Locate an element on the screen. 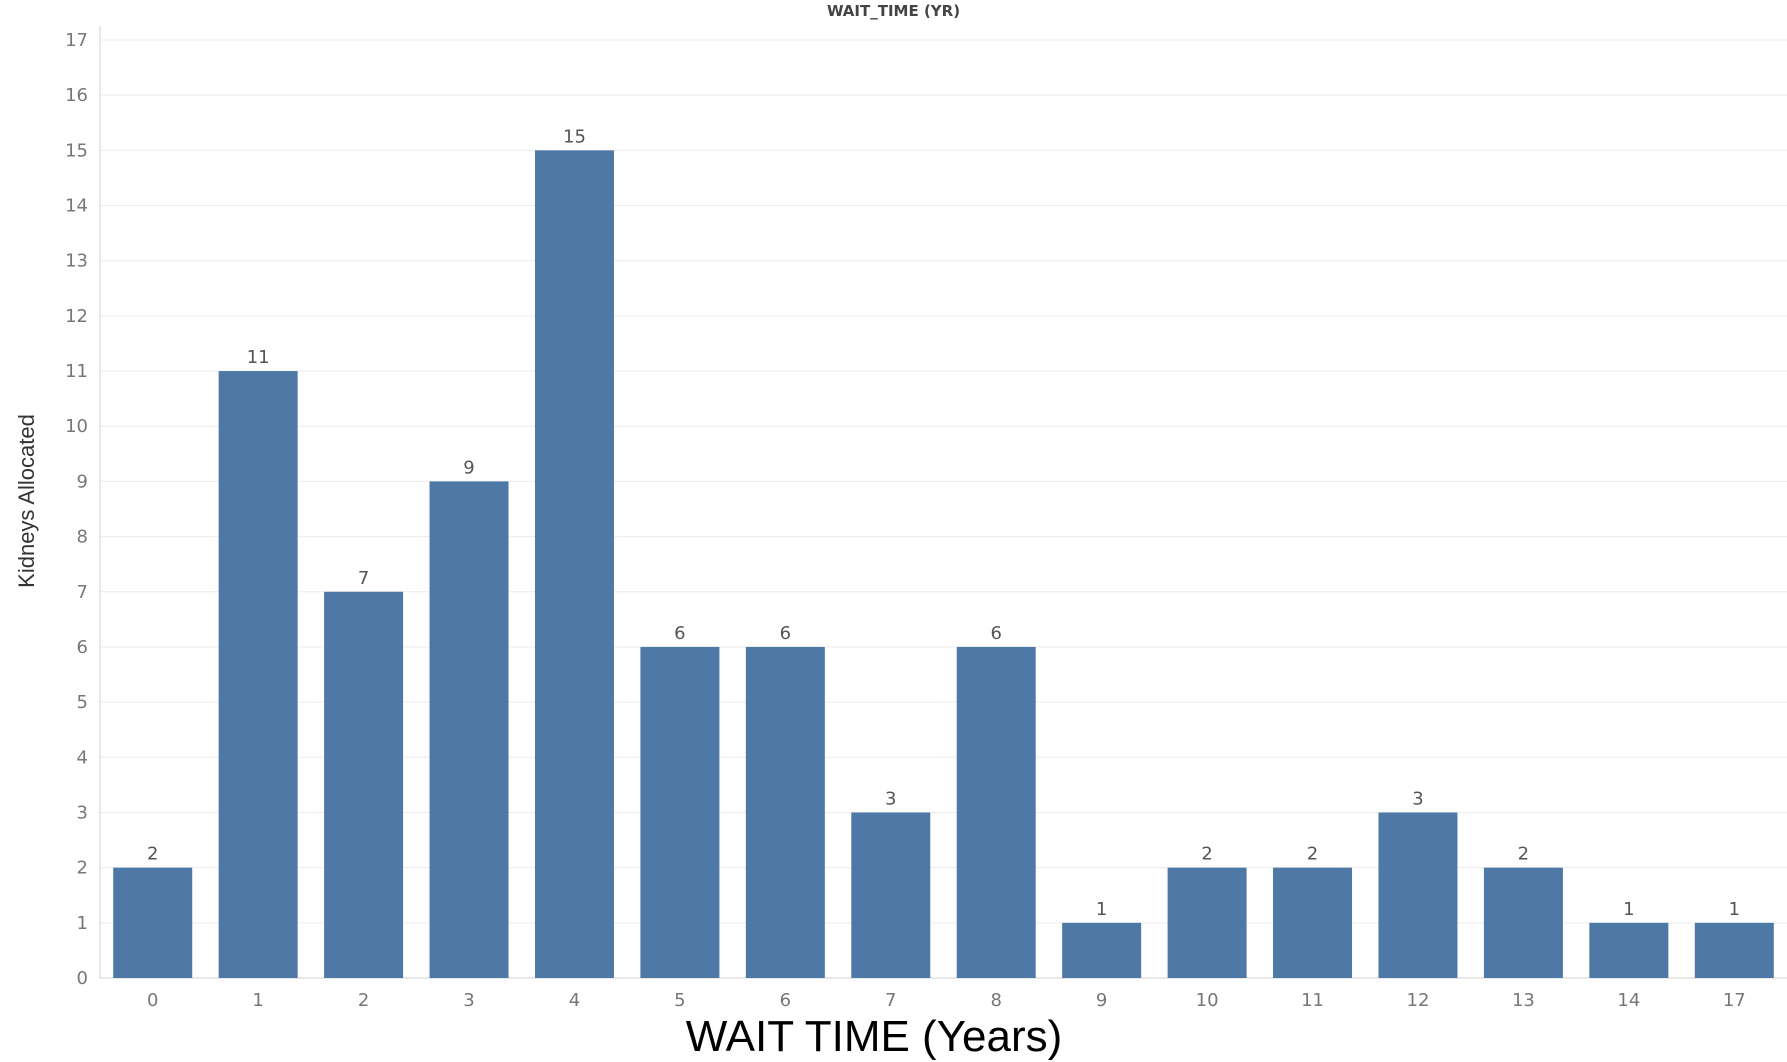  bar-value-label: 15 is located at coordinates (574, 136).